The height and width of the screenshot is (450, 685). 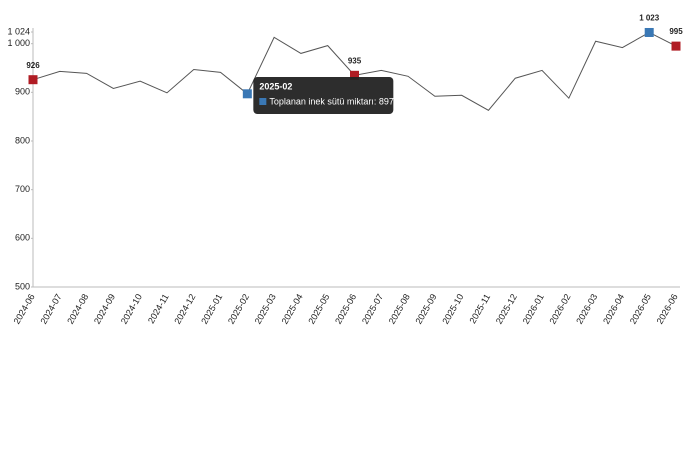 I want to click on tooltip: 2025-02 Toplanan inek sütü miktarı: 897, so click(x=323, y=95).